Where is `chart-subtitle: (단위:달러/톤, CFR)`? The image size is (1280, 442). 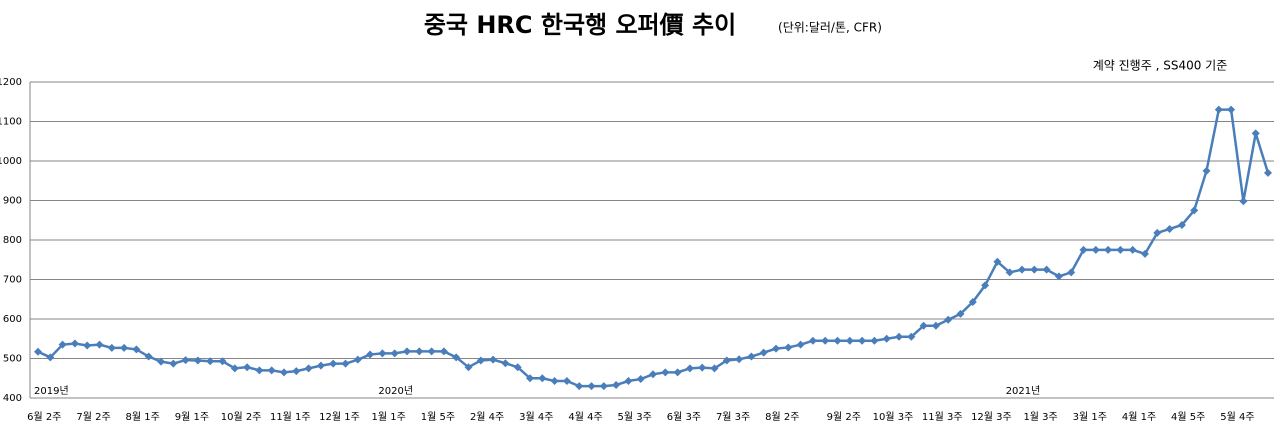
chart-subtitle: (단위:달러/톤, CFR) is located at coordinates (830, 28).